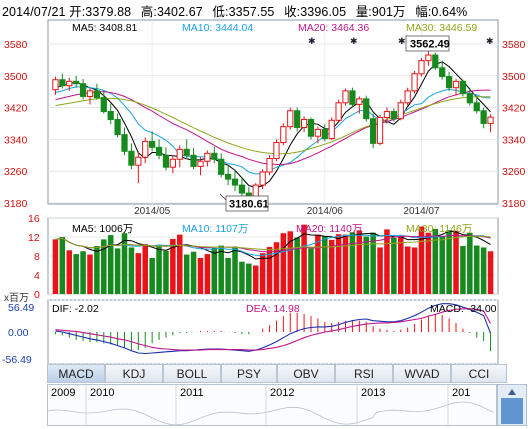  Describe the element at coordinates (364, 373) in the screenshot. I see `tab-rsi: RSI` at that location.